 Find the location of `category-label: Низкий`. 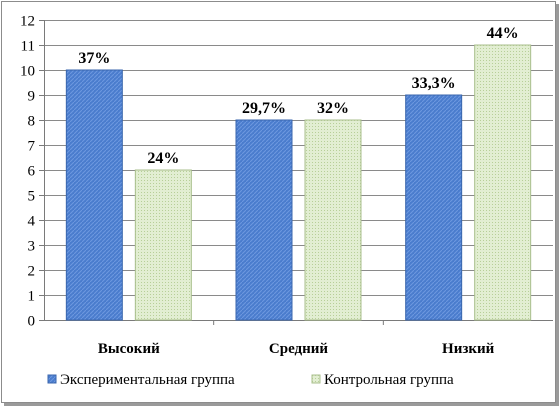

category-label: Низкий is located at coordinates (468, 349).